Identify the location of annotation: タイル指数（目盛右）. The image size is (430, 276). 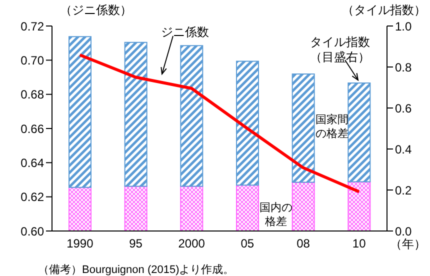
(340, 49).